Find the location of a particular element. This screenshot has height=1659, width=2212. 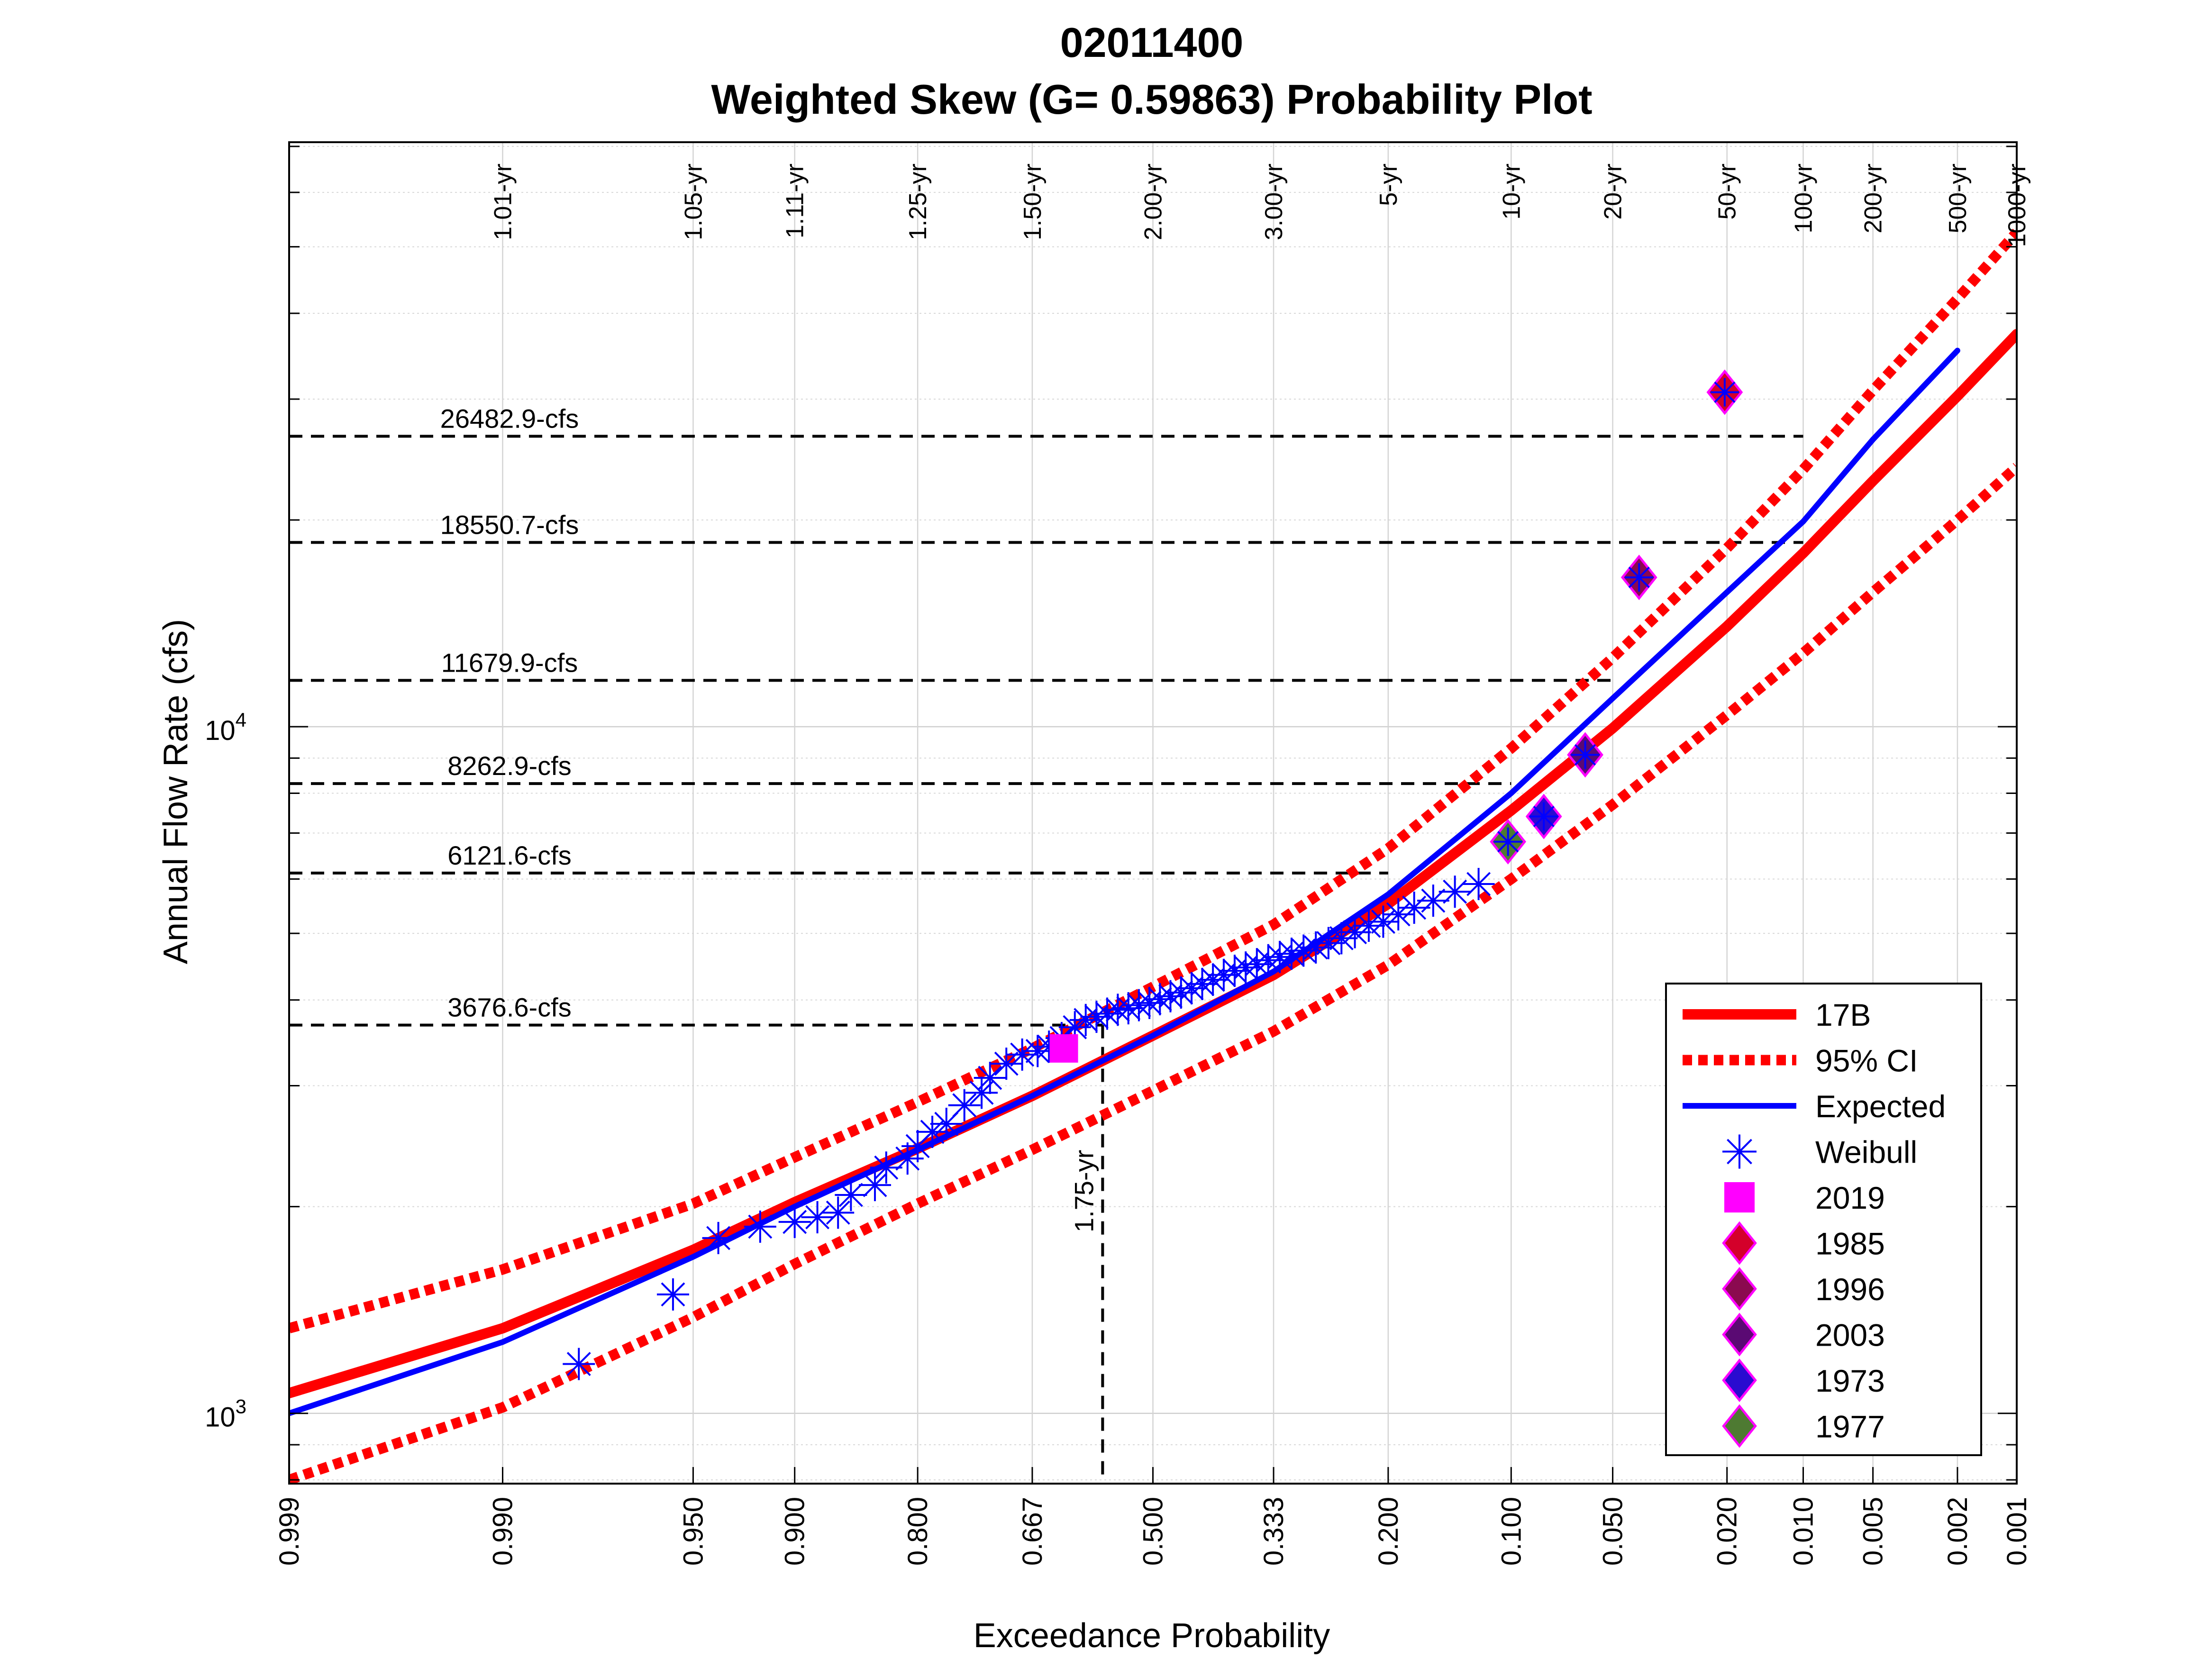

legend-swatch-1996 is located at coordinates (1739, 1289).